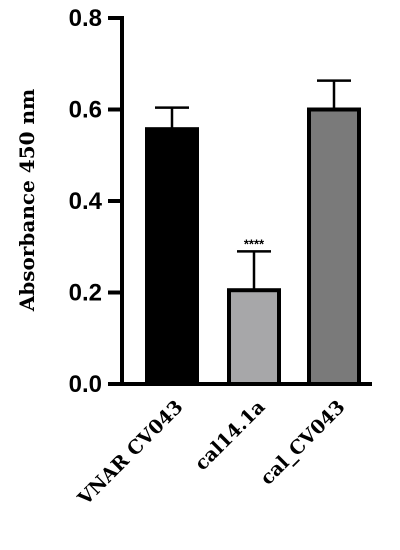 This screenshot has height=550, width=400. I want to click on y-tick-label: 0.2, so click(85, 293).